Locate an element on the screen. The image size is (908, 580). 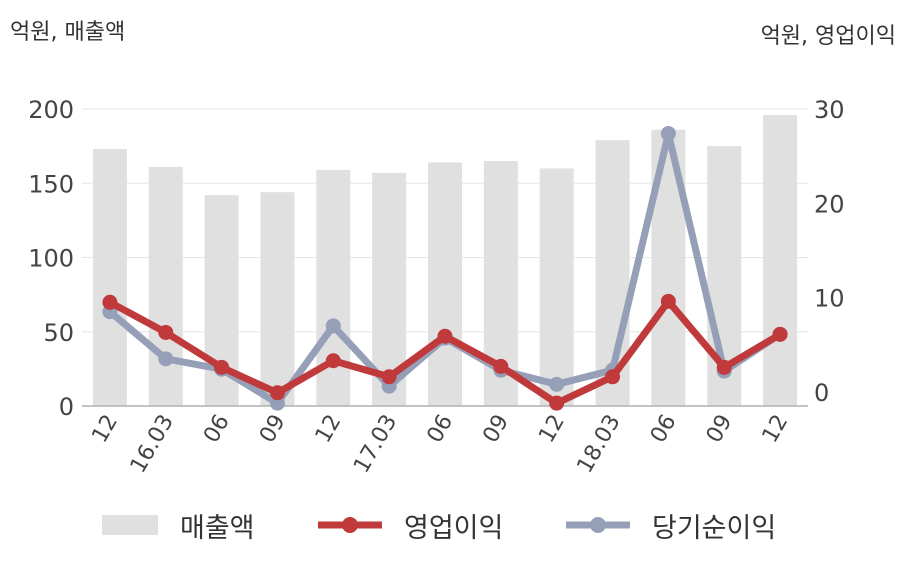
legend-label-revenue: 매출액 is located at coordinates (217, 528).